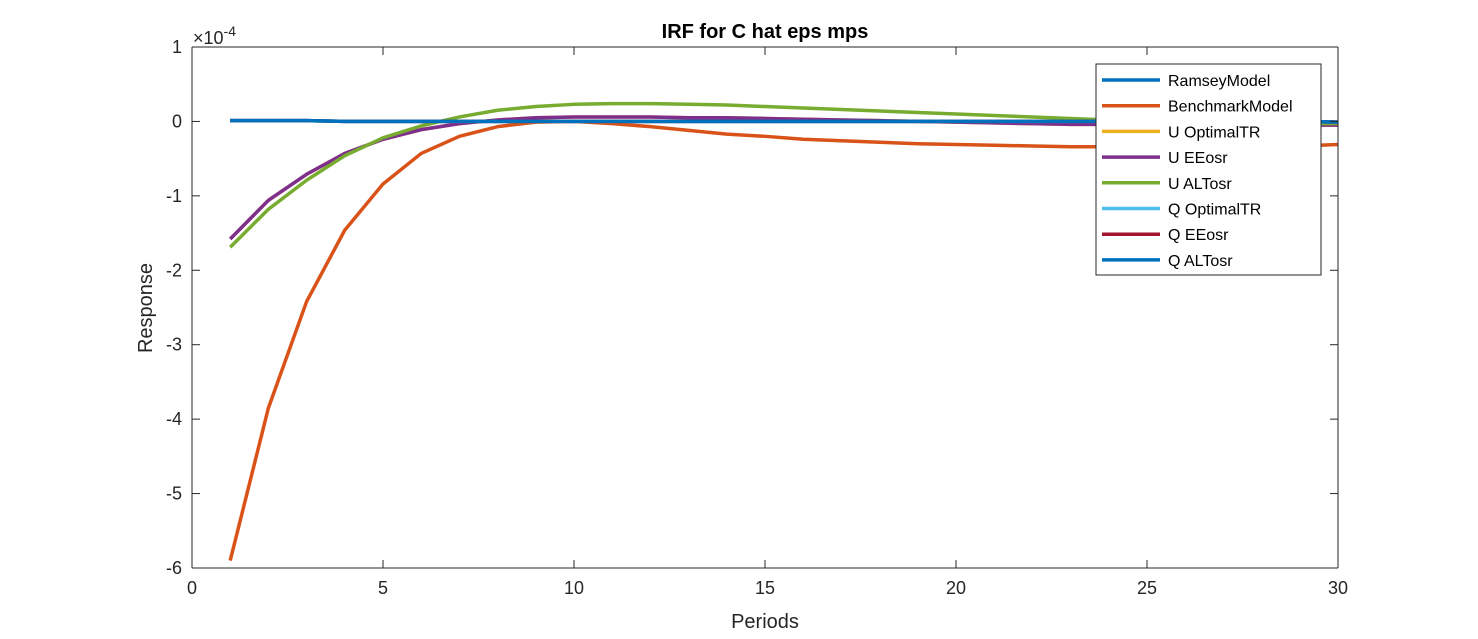 The width and height of the screenshot is (1478, 639). What do you see at coordinates (146, 308) in the screenshot?
I see `y-axis-label: Response` at bounding box center [146, 308].